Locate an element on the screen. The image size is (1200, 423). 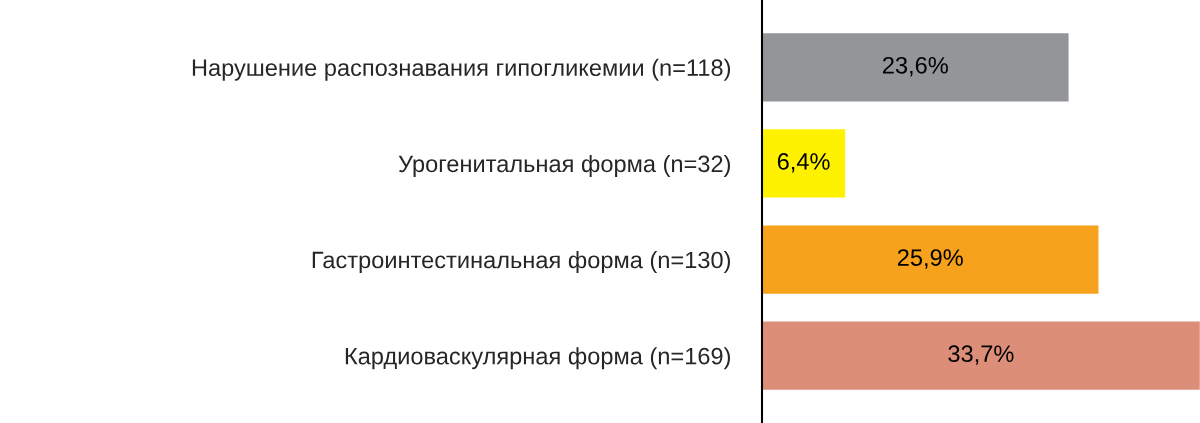
data-label: 23,6% is located at coordinates (915, 66).